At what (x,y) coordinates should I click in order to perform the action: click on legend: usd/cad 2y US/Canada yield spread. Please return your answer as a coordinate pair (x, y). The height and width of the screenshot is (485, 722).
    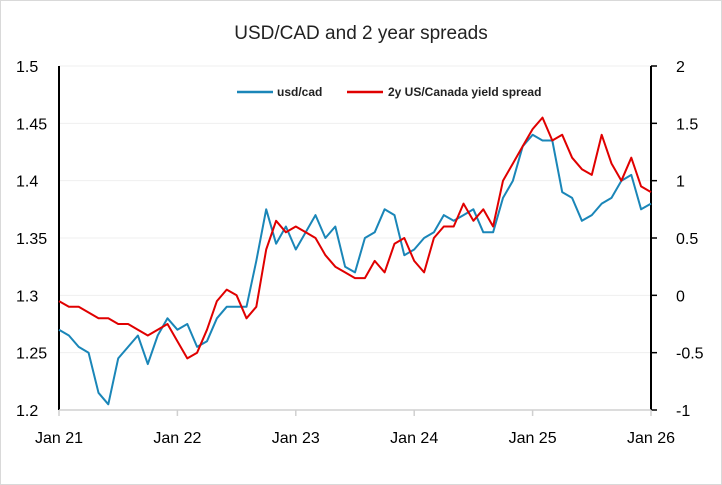
    Looking at the image, I should click on (389, 92).